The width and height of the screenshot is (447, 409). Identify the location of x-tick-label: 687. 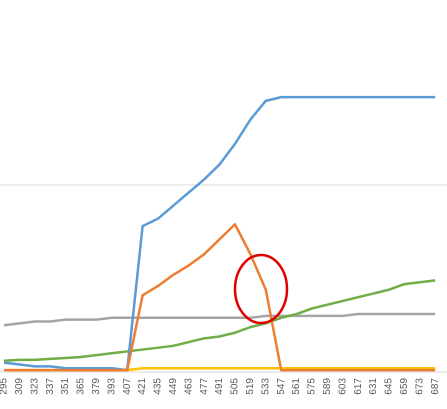
(435, 386).